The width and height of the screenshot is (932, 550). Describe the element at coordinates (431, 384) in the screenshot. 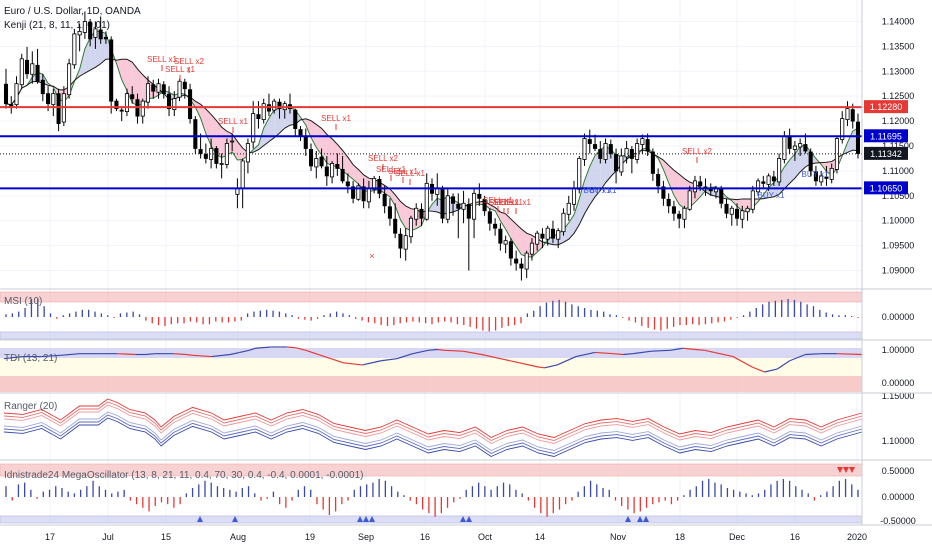

I see `tdi-lower-band` at that location.